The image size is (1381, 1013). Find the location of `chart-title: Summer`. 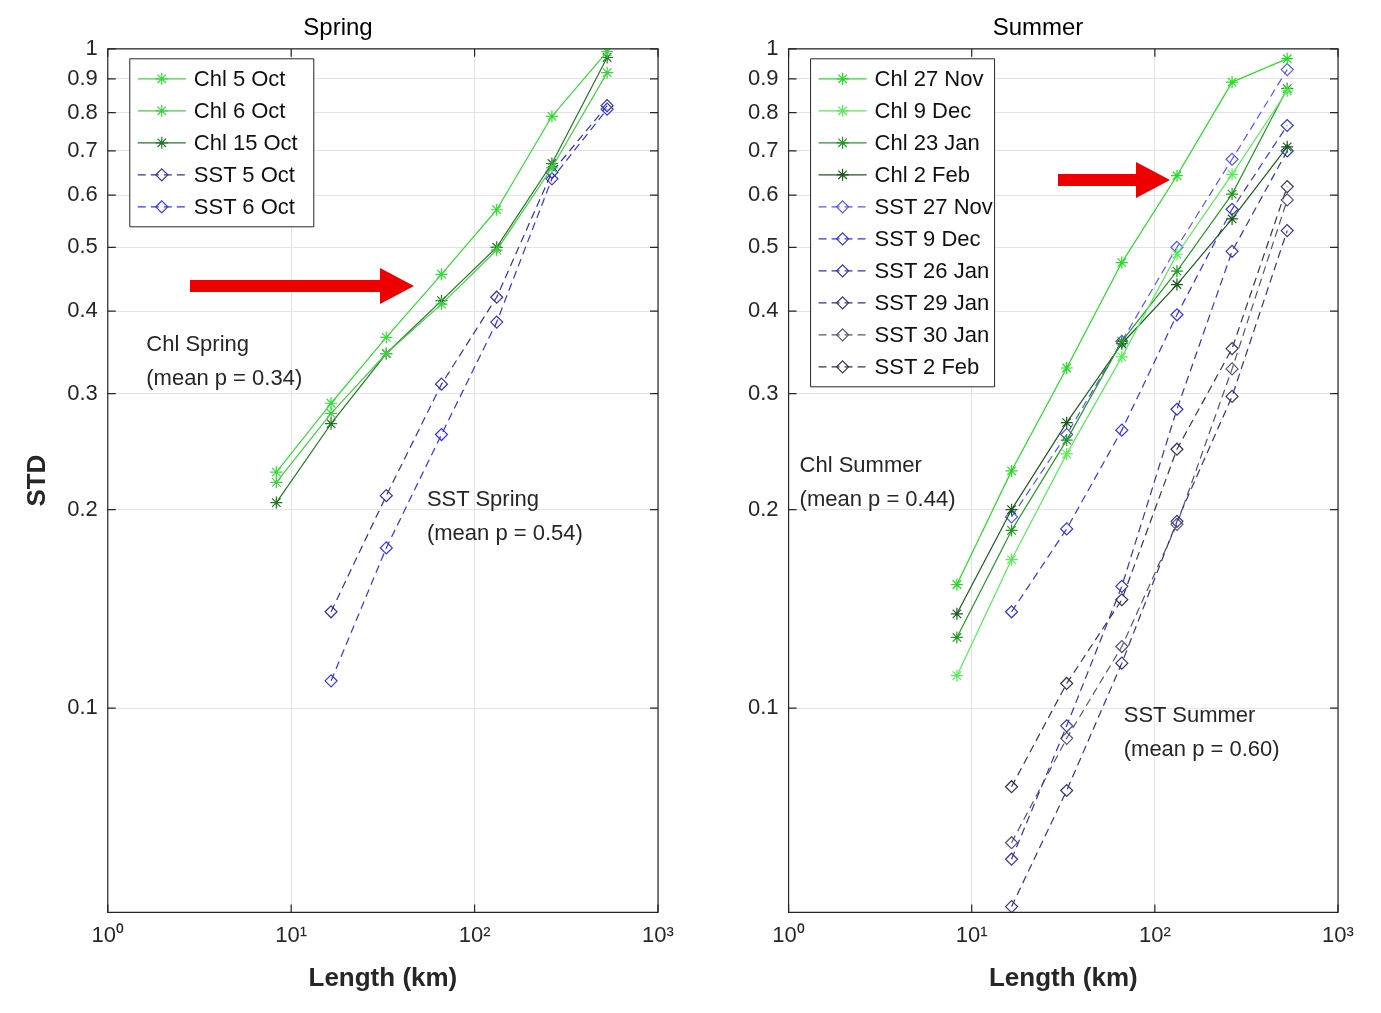

chart-title: Summer is located at coordinates (1038, 27).